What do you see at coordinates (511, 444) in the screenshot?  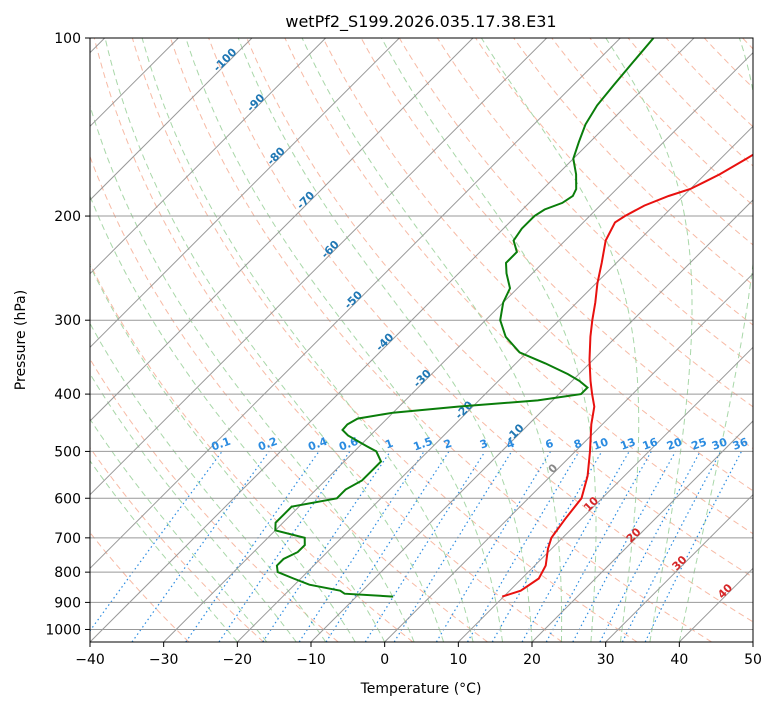 I see `mixing-ratio-label: 4` at bounding box center [511, 444].